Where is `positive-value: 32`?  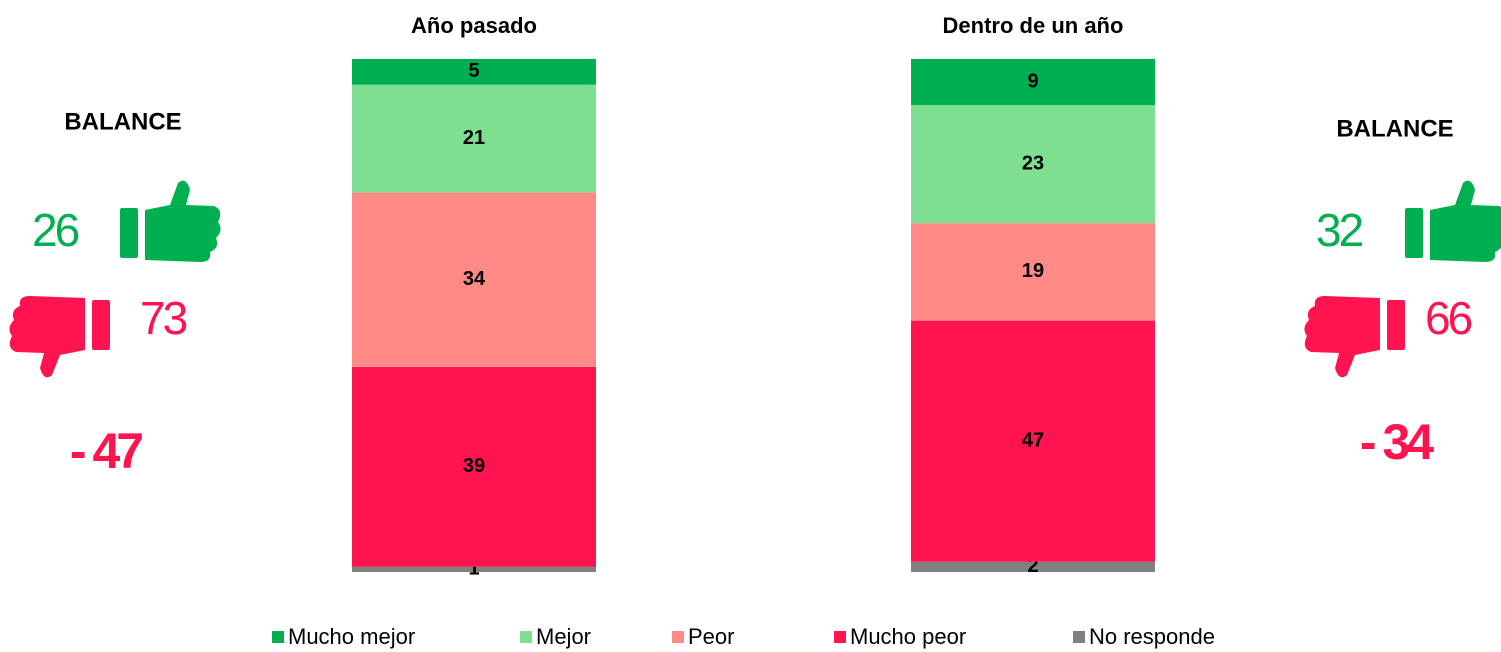 positive-value: 32 is located at coordinates (1339, 230).